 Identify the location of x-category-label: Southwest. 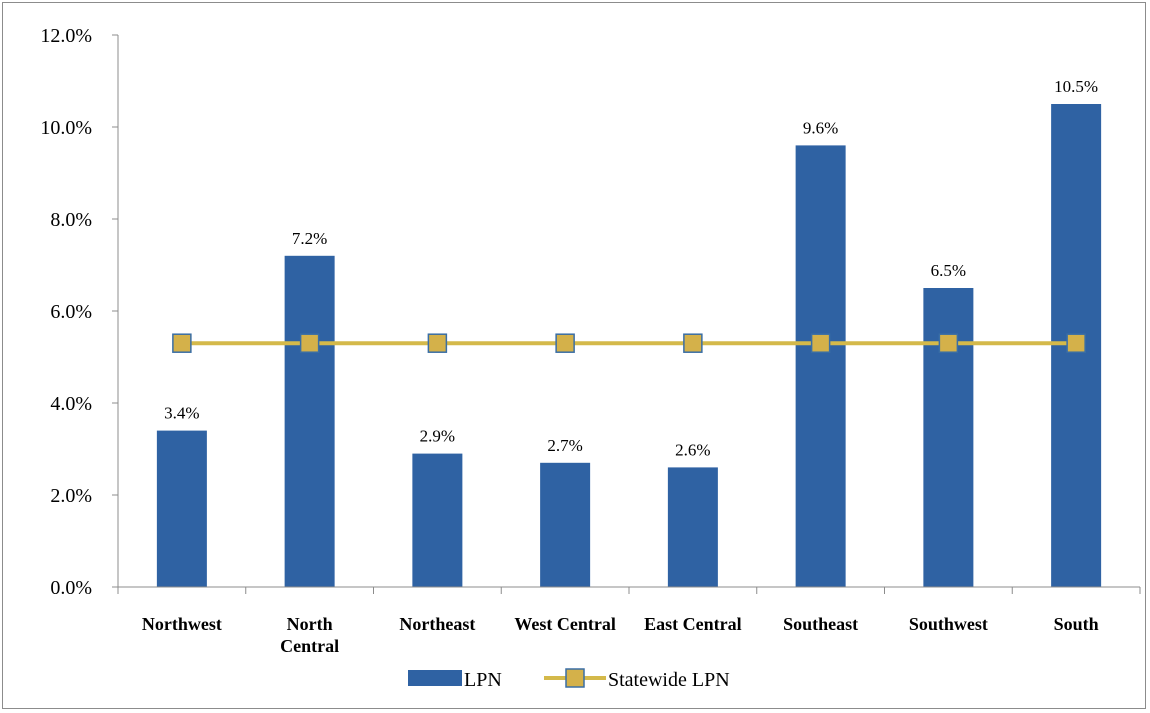
(948, 624).